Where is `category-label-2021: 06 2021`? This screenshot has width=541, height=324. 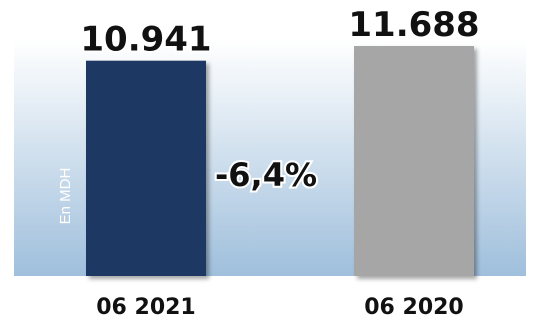 category-label-2021: 06 2021 is located at coordinates (146, 307).